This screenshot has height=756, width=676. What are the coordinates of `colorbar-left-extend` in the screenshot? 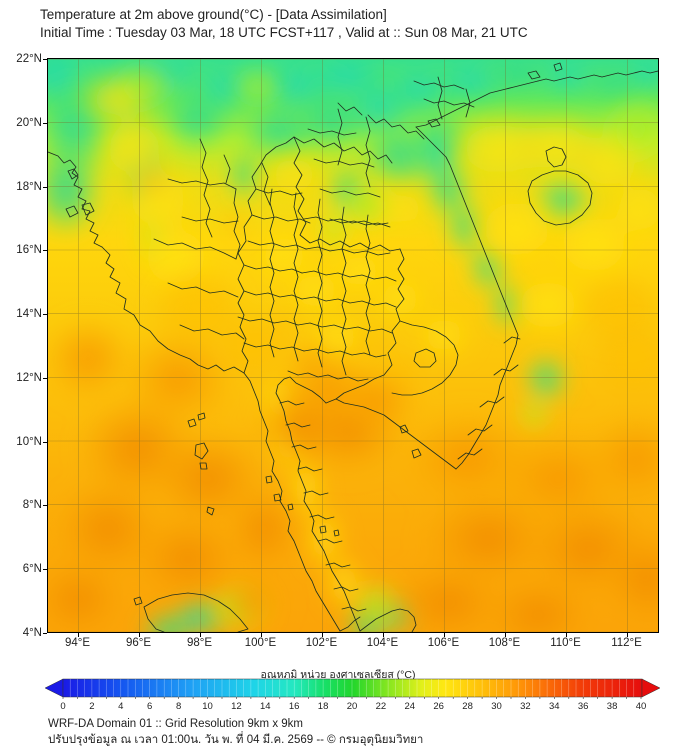 It's located at (54, 688).